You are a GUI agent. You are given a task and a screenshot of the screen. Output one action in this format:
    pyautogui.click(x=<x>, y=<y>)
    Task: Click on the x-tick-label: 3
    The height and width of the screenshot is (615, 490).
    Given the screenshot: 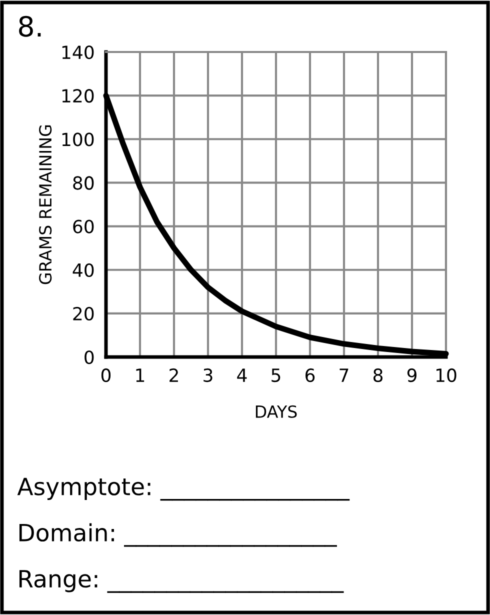 What is the action you would take?
    pyautogui.click(x=208, y=375)
    